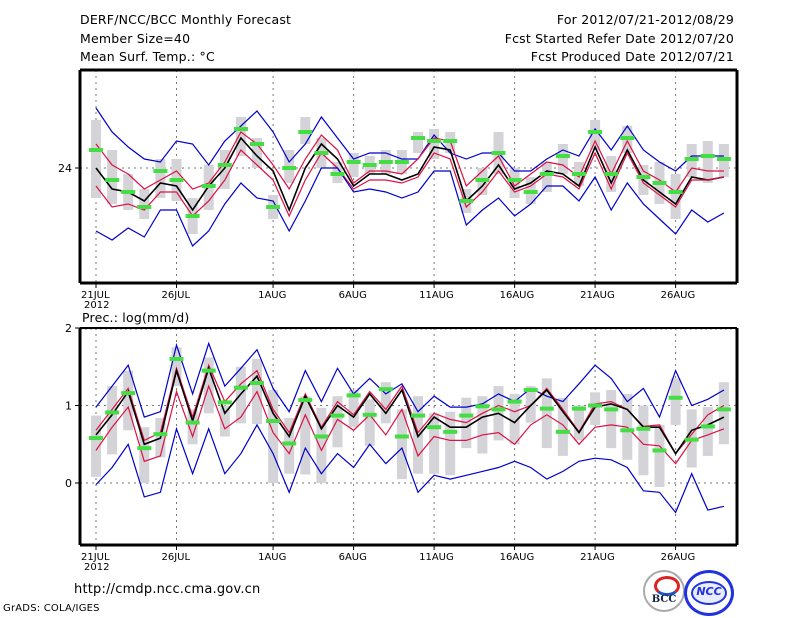 This screenshot has width=800, height=618. I want to click on prec-series-mean, so click(410, 410).